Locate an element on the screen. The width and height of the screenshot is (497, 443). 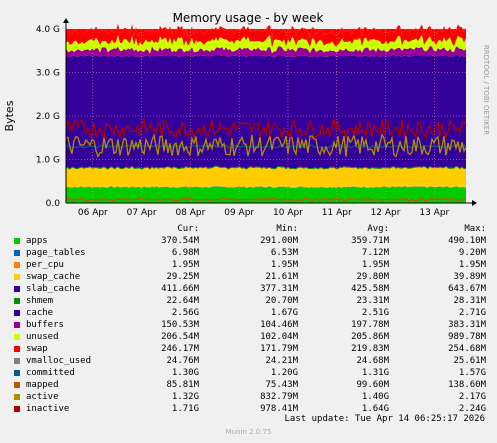
x-axis-arrow is located at coordinates (474, 203).